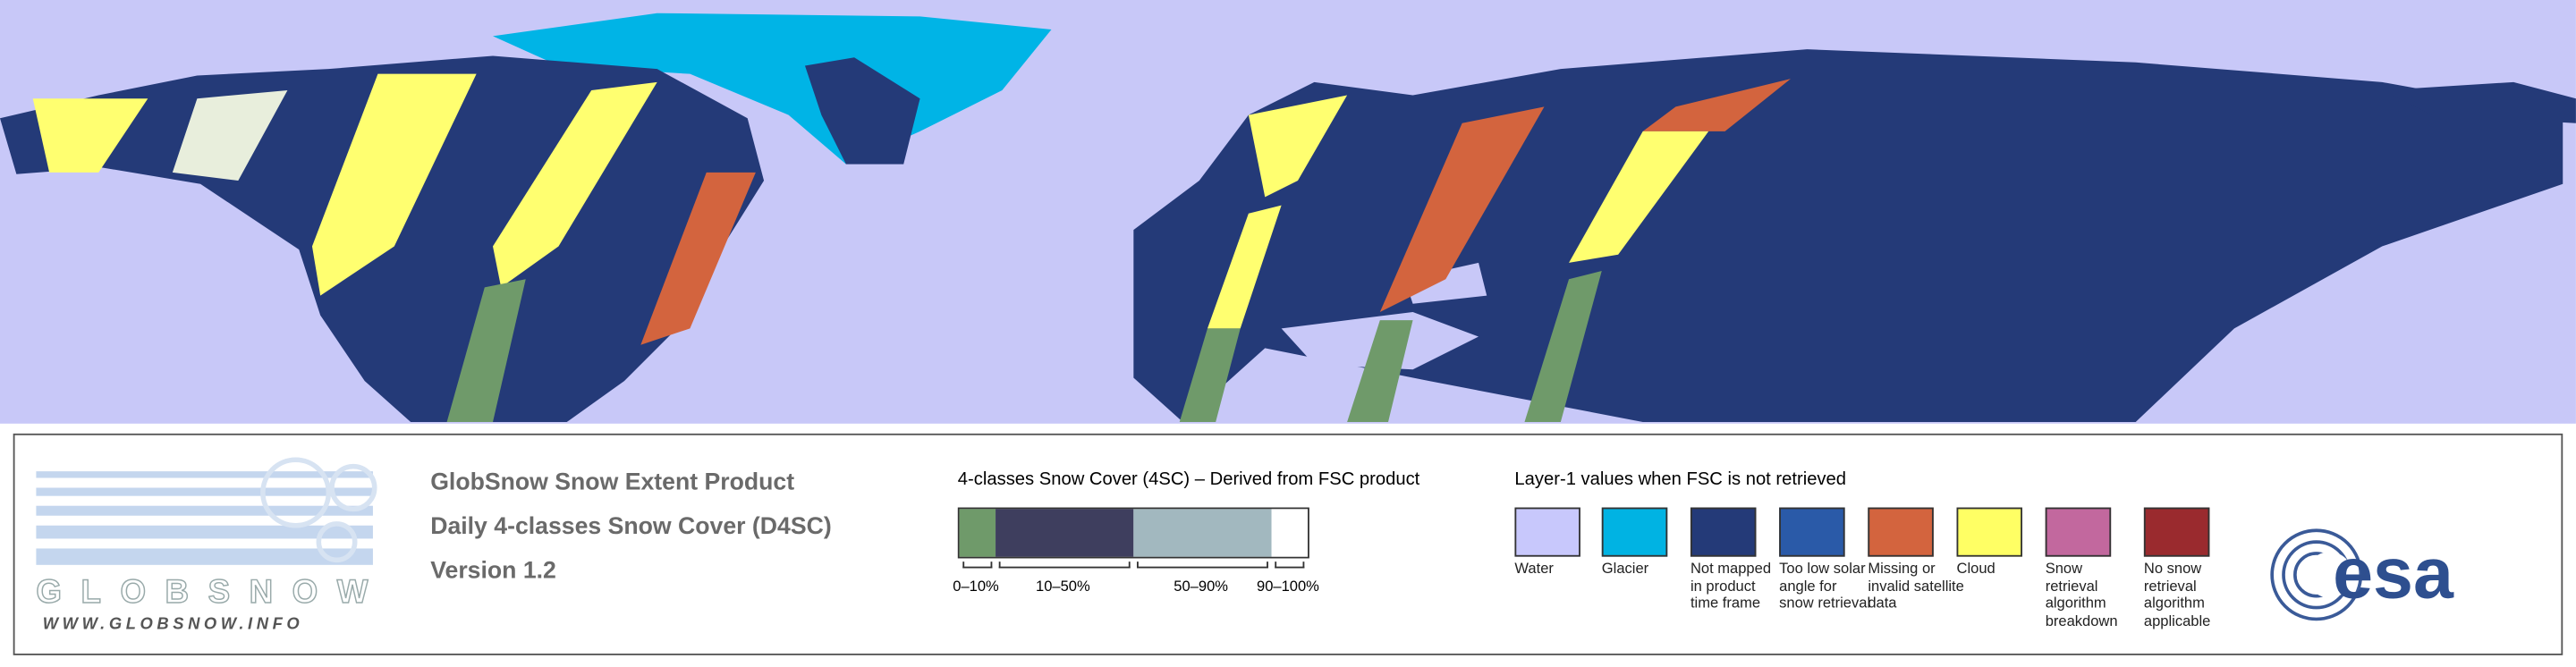 Image resolution: width=2576 pixels, height=667 pixels. What do you see at coordinates (1063, 586) in the screenshot?
I see `snow-cover-label: 10–50%` at bounding box center [1063, 586].